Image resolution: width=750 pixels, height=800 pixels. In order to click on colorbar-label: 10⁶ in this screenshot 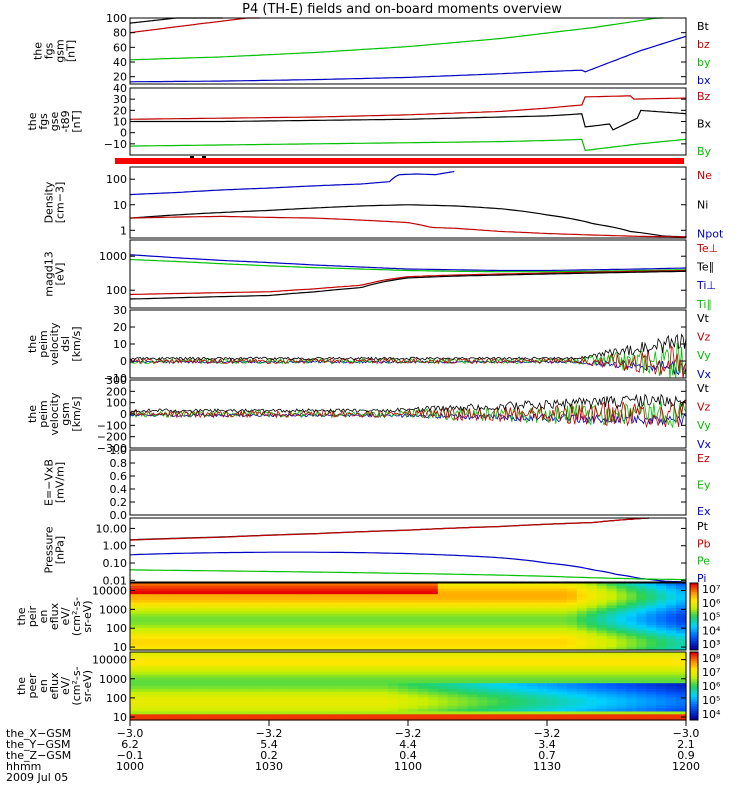, I will do `click(711, 686)`.